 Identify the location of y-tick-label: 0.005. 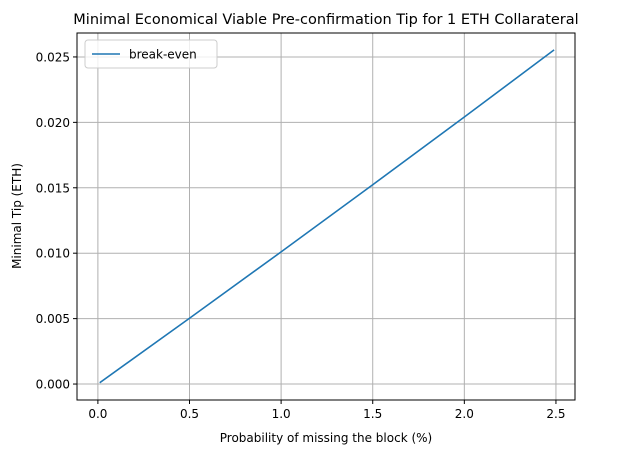
(53, 319).